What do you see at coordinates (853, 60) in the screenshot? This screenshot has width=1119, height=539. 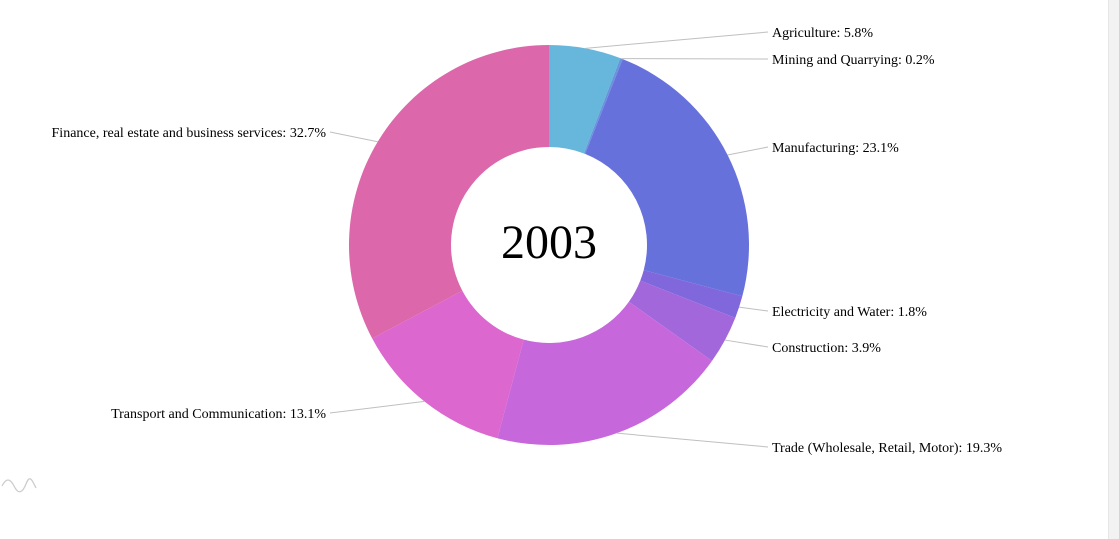 I see `label-mining-and-quarrying: Mining and Quarrying: 0.2%` at bounding box center [853, 60].